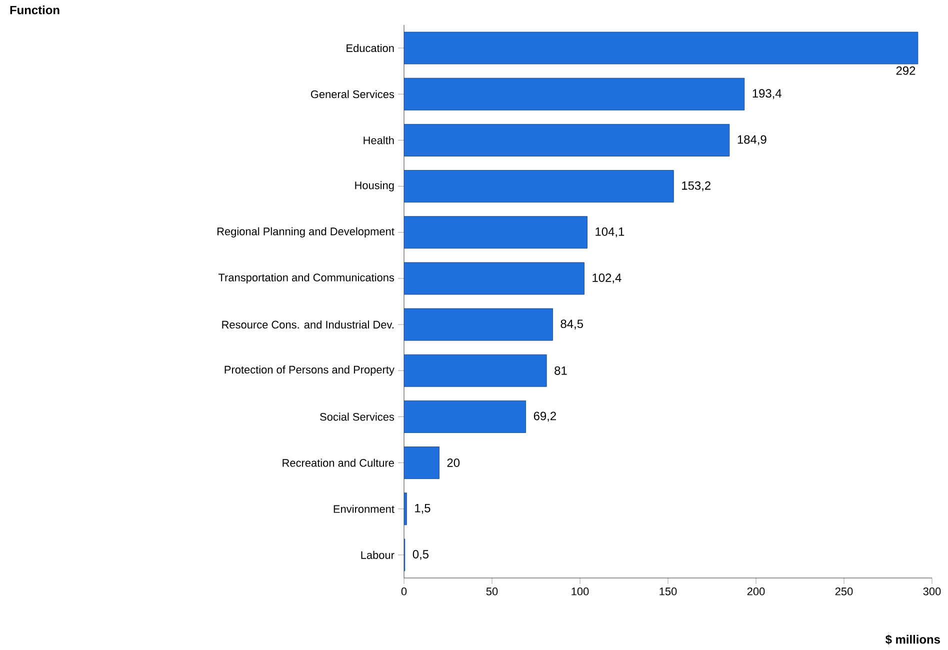  I want to click on y-tick-label: Protection of Persons and Property, so click(309, 371).